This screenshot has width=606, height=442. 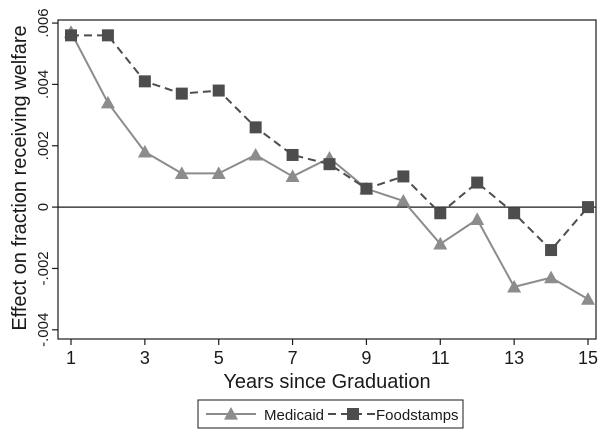 What do you see at coordinates (43, 207) in the screenshot?
I see `y-tick-label: 0` at bounding box center [43, 207].